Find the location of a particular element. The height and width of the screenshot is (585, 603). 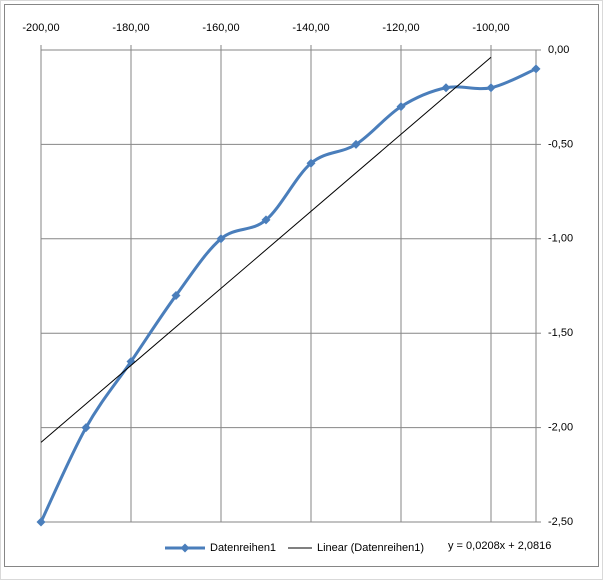

y-tick-label: -1,50 is located at coordinates (560, 333).